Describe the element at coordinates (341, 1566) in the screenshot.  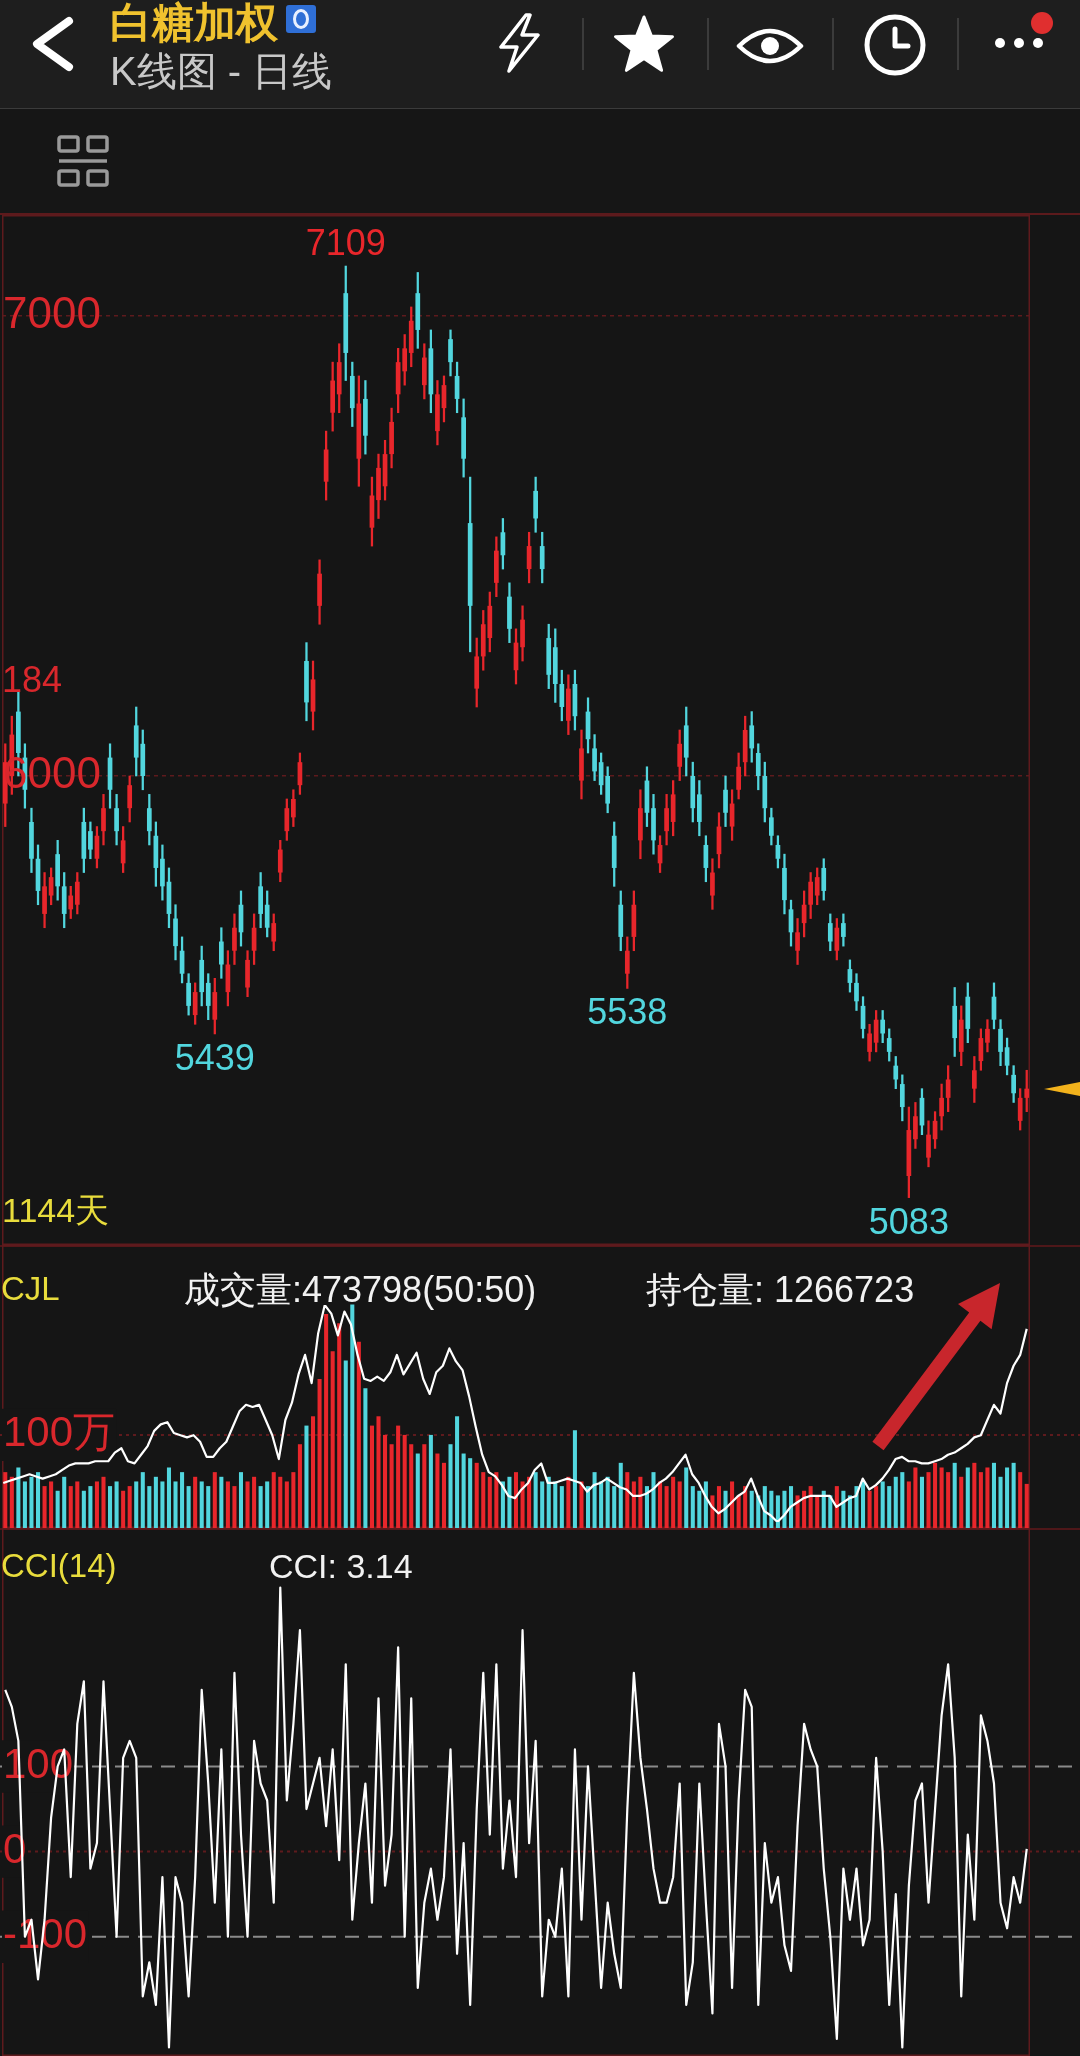
I see `annotation: CCI: 3.14` at that location.